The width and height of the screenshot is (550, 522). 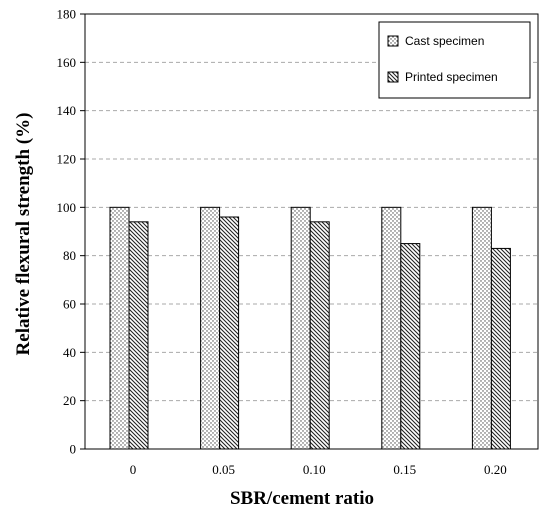 I want to click on y-tick-label: 20, so click(x=69, y=400).